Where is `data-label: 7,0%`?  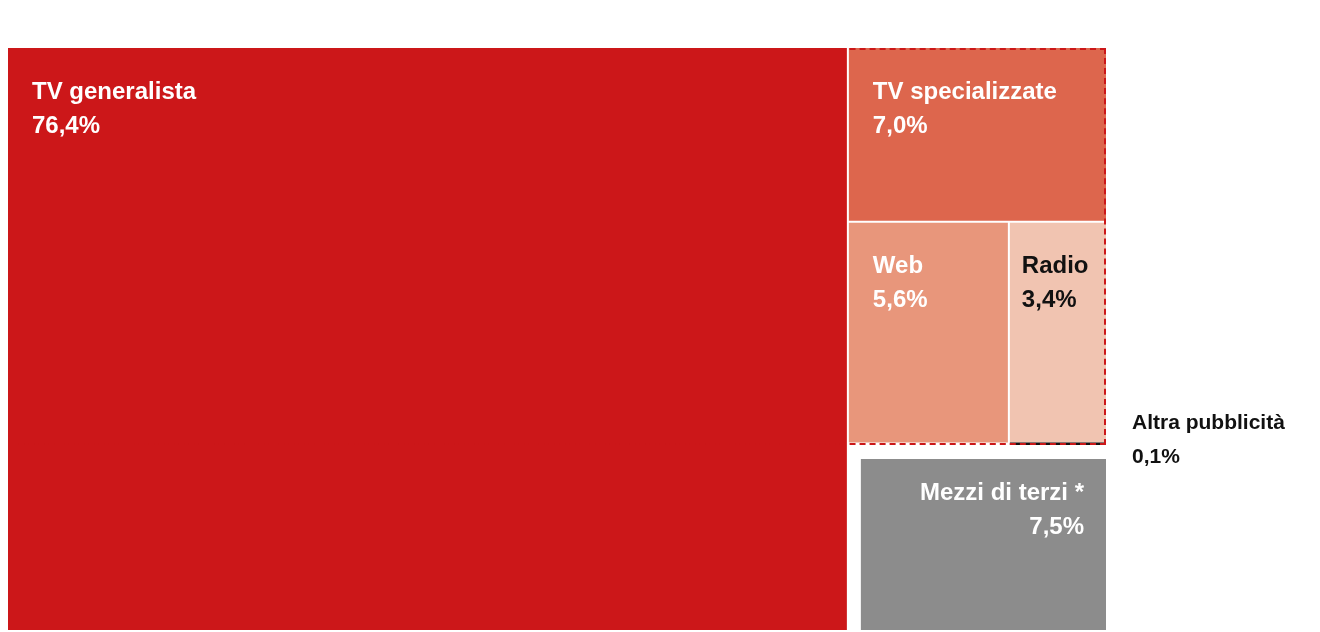 data-label: 7,0% is located at coordinates (900, 124).